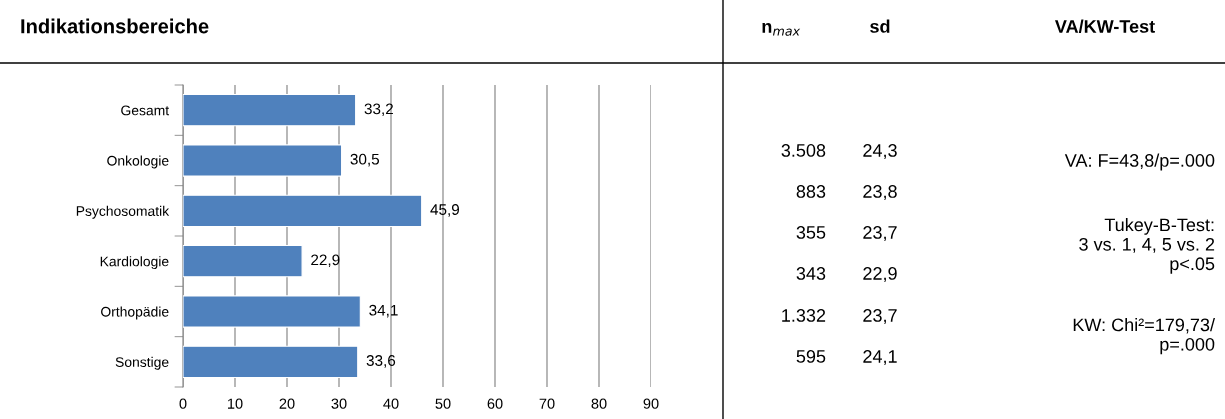 This screenshot has height=419, width=1225. Describe the element at coordinates (445, 210) in the screenshot. I see `data-label: 45,9` at that location.